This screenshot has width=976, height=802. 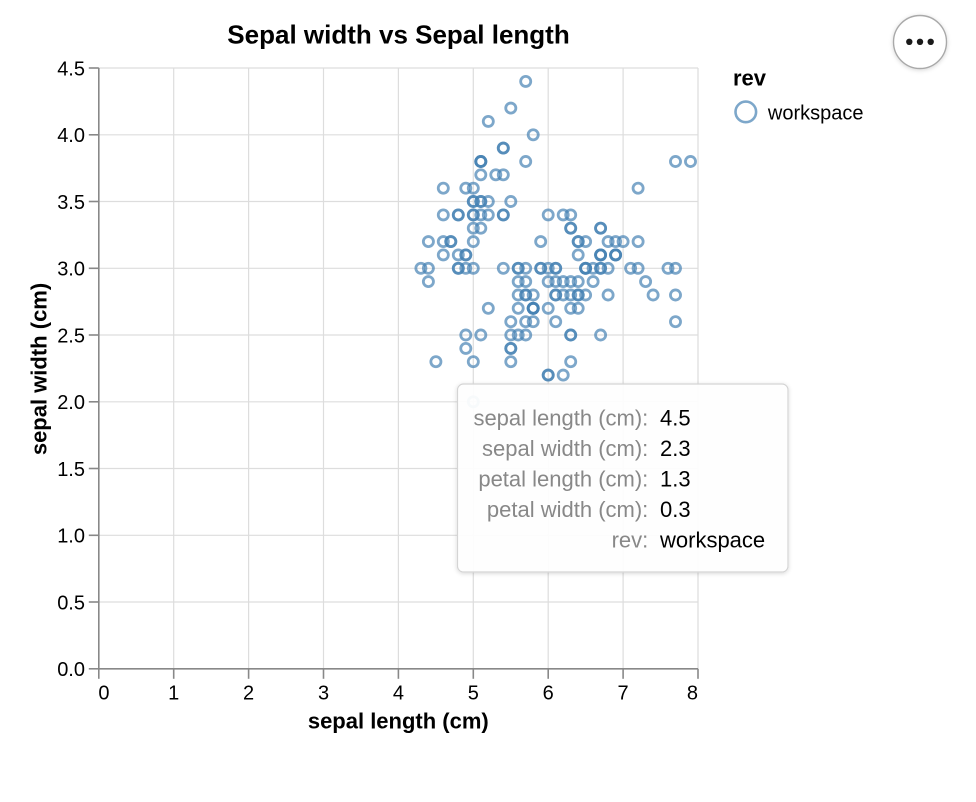 I want to click on svg-text: 0, so click(x=103, y=693).